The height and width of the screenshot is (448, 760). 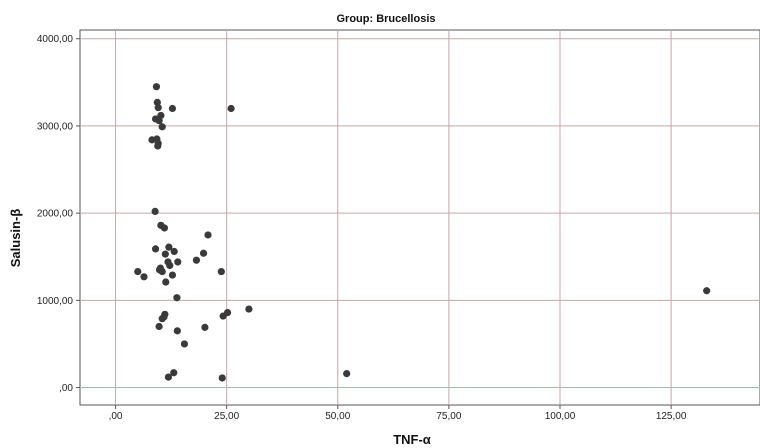 What do you see at coordinates (55, 126) in the screenshot?
I see `y-tick-label: 3000,00` at bounding box center [55, 126].